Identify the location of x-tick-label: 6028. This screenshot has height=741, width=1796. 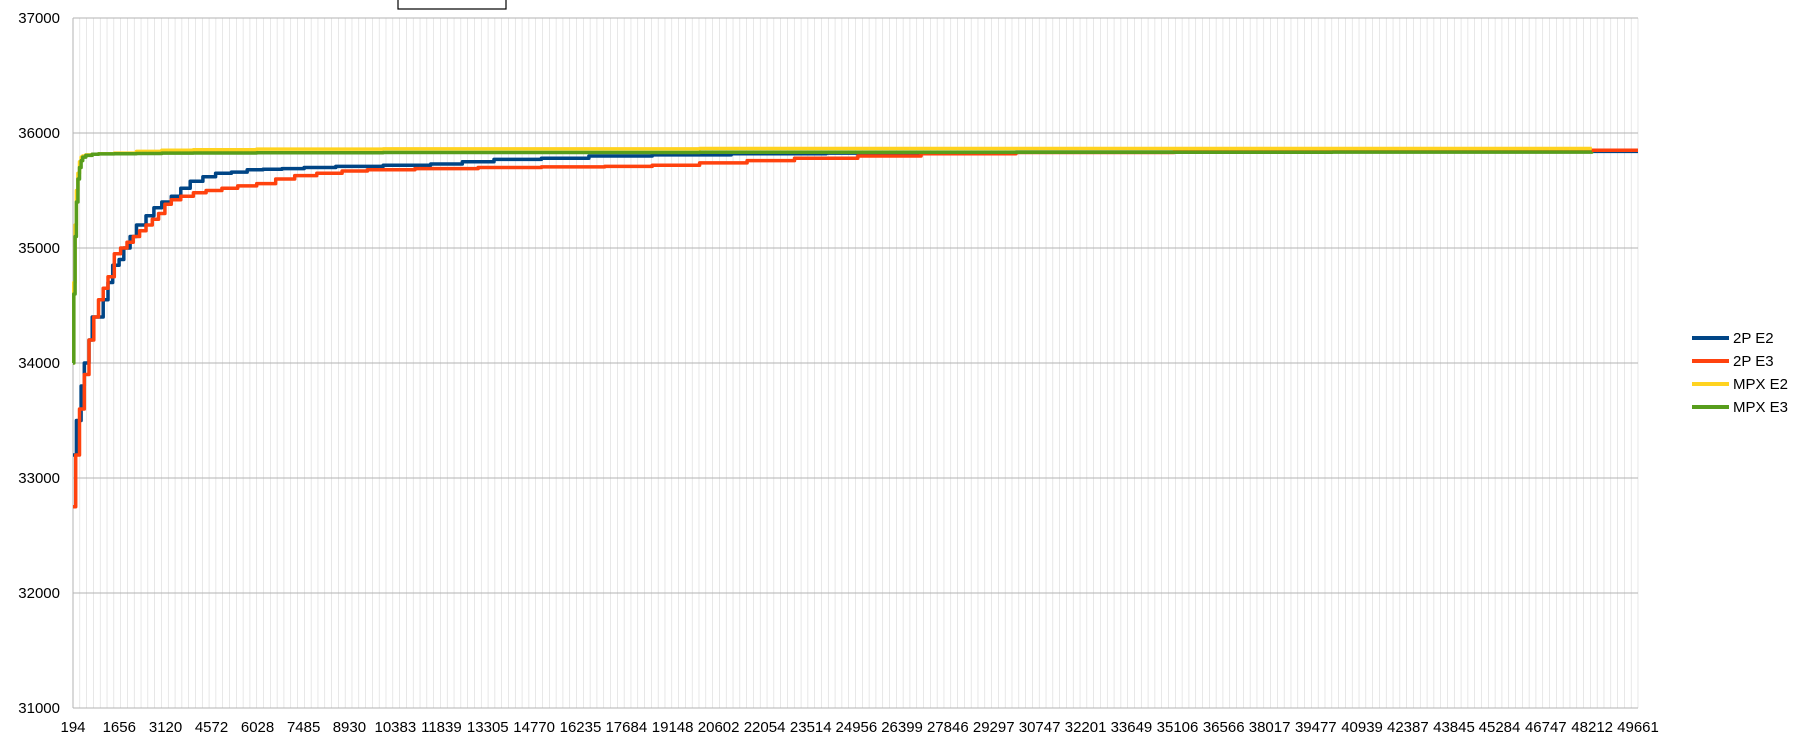
(257, 727).